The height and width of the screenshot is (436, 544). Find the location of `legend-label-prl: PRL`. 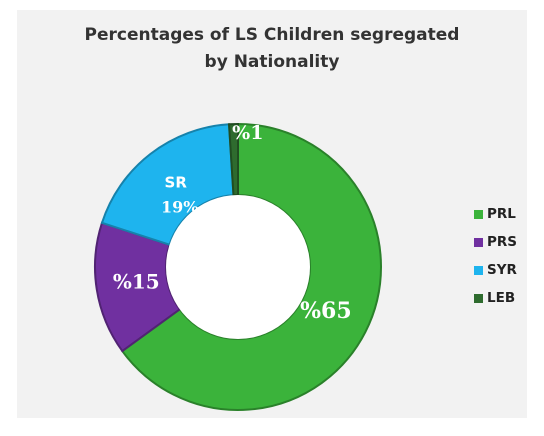

legend-label-prl: PRL is located at coordinates (501, 214).